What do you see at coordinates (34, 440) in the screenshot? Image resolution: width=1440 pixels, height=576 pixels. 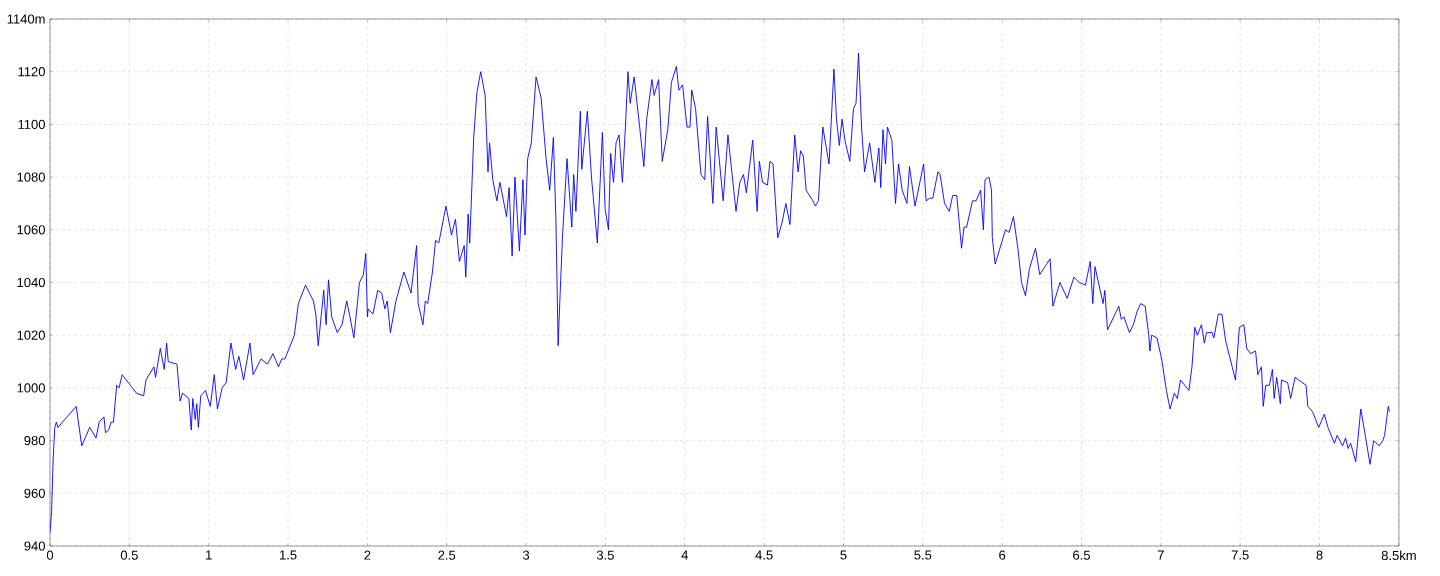 I see `y-tick-label: 980` at bounding box center [34, 440].